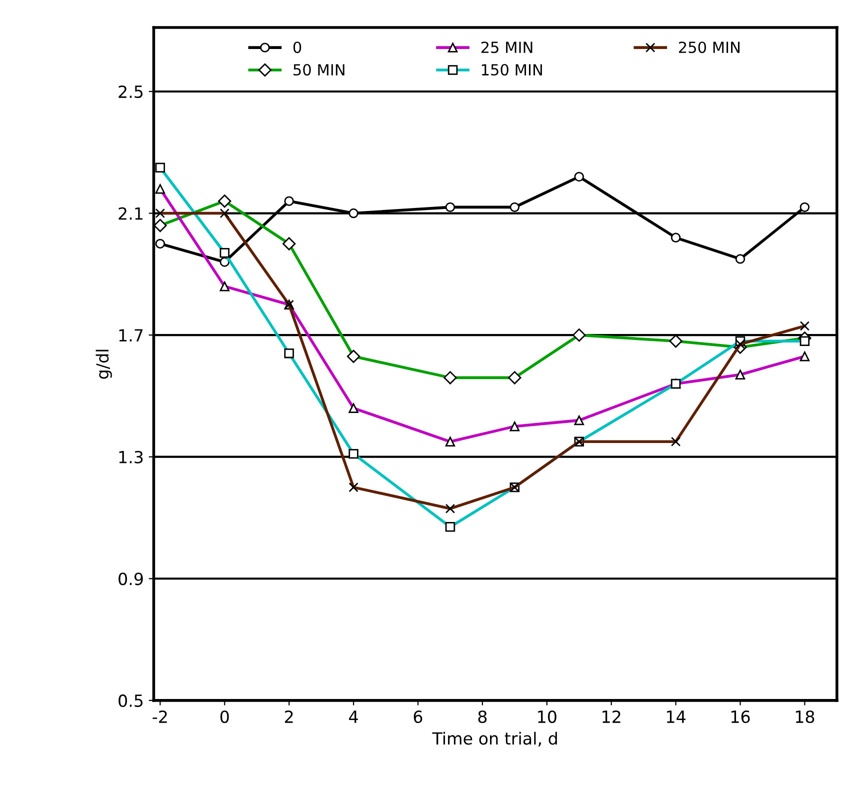  Describe the element at coordinates (418, 717) in the screenshot. I see `x-tick-label: 6` at that location.